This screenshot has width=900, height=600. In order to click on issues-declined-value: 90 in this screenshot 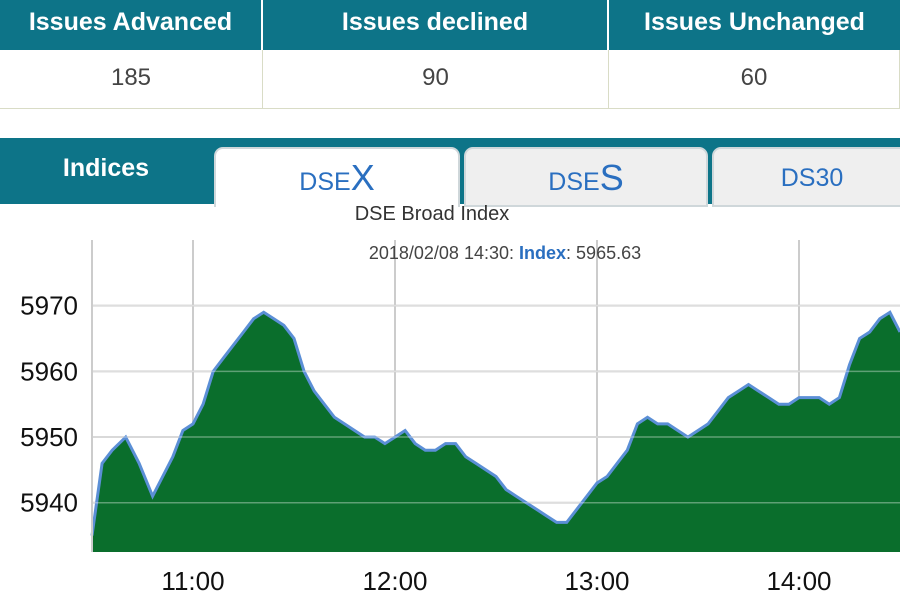, I will do `click(436, 79)`.